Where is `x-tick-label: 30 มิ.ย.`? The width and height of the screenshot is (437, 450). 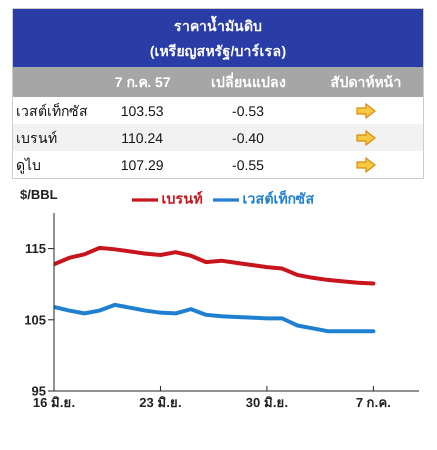 x-tick-label: 30 มิ.ย. is located at coordinates (267, 402).